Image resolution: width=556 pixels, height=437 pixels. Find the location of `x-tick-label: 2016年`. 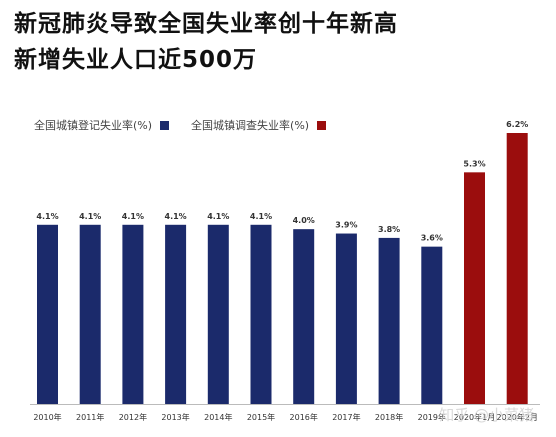

x-tick-label: 2016年 is located at coordinates (304, 417).